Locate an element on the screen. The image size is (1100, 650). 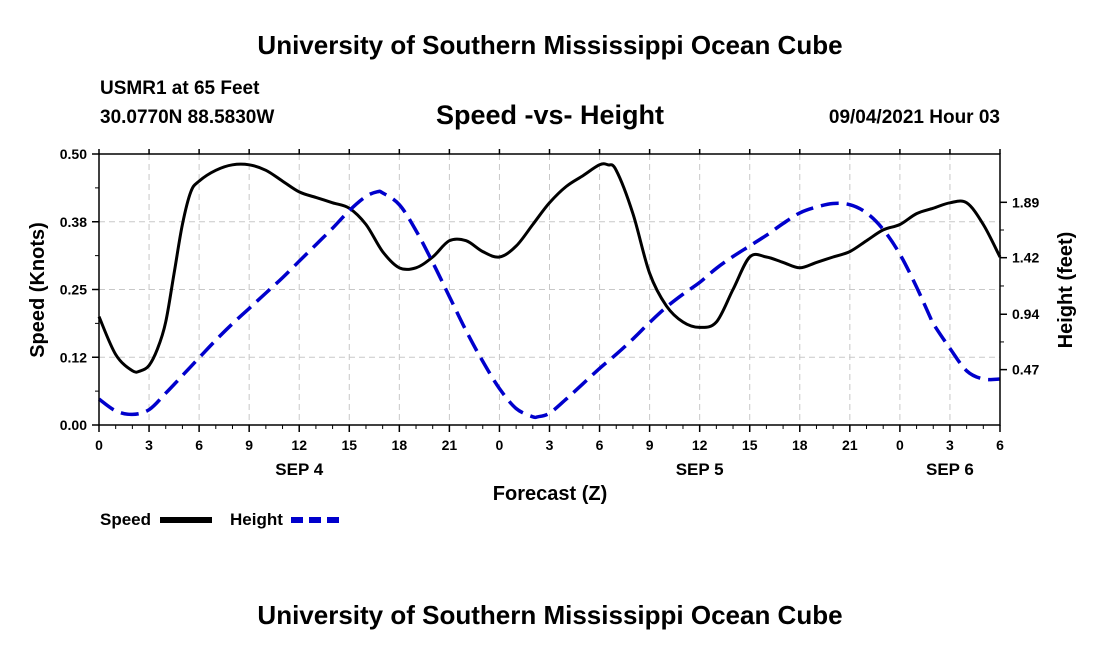
date-label: SEP 4 is located at coordinates (299, 469).